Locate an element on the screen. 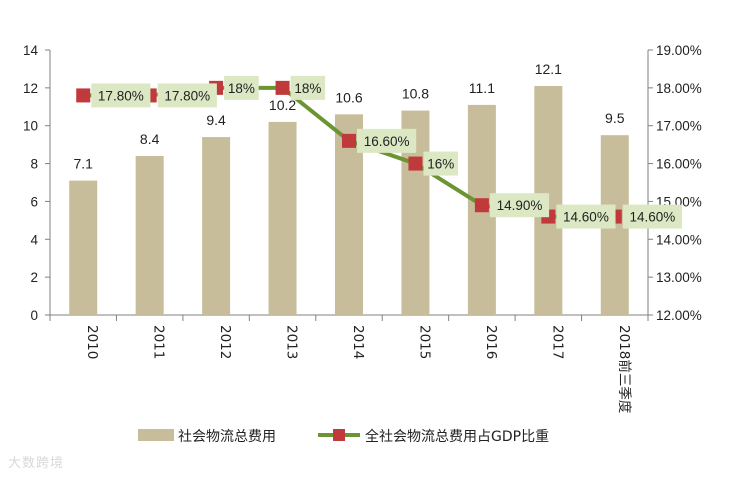 Image resolution: width=735 pixels, height=477 pixels. y-left-tick-label: 6 is located at coordinates (34, 201).